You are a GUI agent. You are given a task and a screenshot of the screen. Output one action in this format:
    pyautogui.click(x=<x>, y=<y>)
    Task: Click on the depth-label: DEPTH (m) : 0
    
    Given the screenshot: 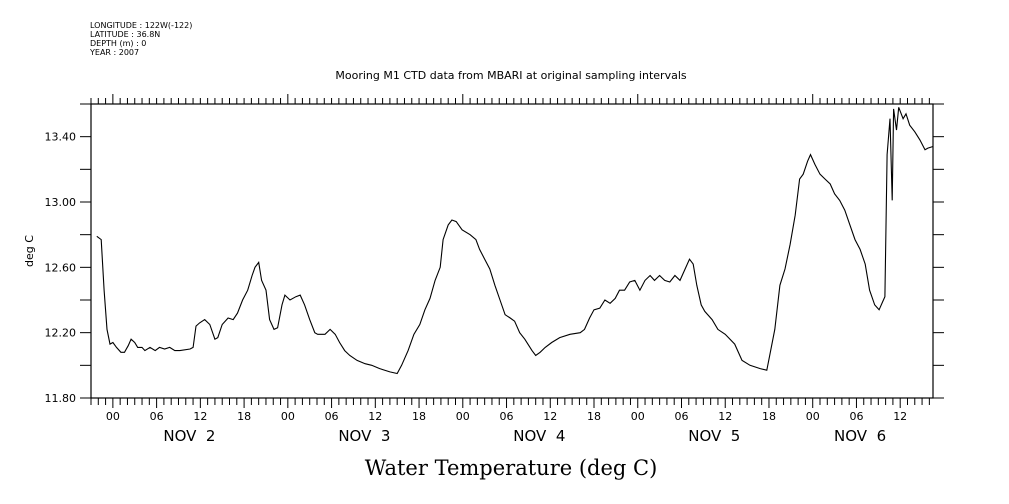 What is the action you would take?
    pyautogui.click(x=118, y=43)
    